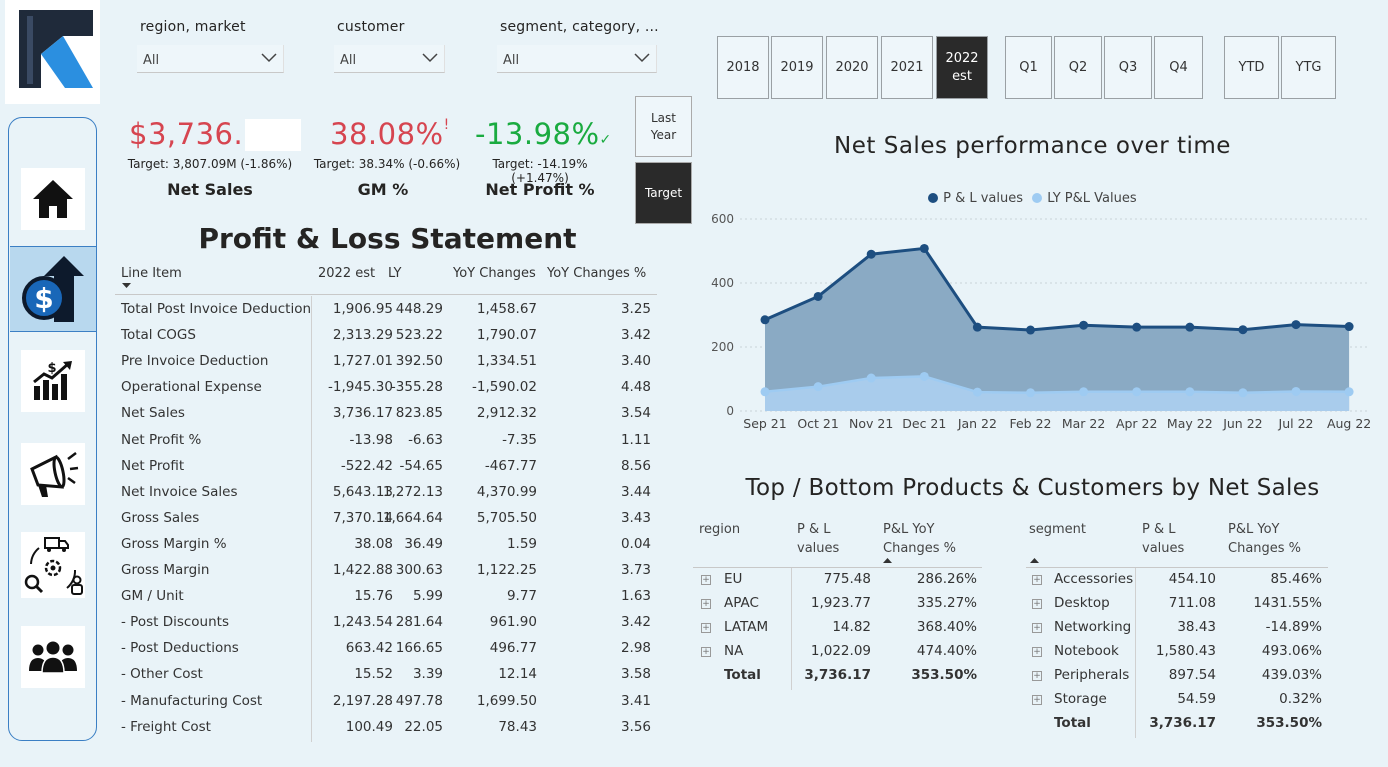 The height and width of the screenshot is (767, 1388). I want to click on target-toggle-button: Target, so click(663, 193).